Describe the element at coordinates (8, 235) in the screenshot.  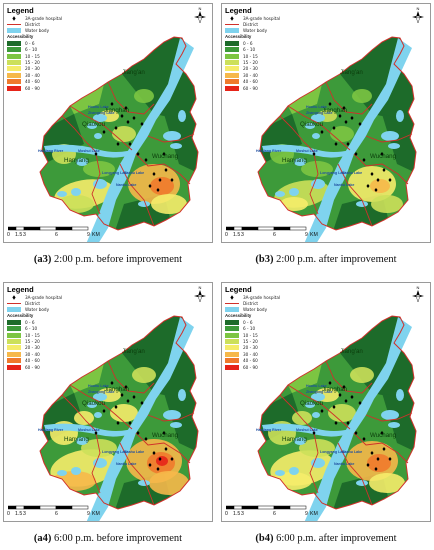
I see `scale-tick-label: 0` at that location.